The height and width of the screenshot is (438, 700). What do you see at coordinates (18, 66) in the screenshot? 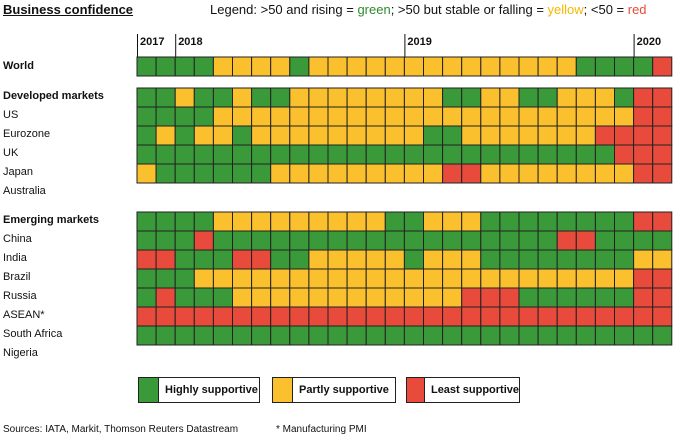
I see `row-label: World` at bounding box center [18, 66].